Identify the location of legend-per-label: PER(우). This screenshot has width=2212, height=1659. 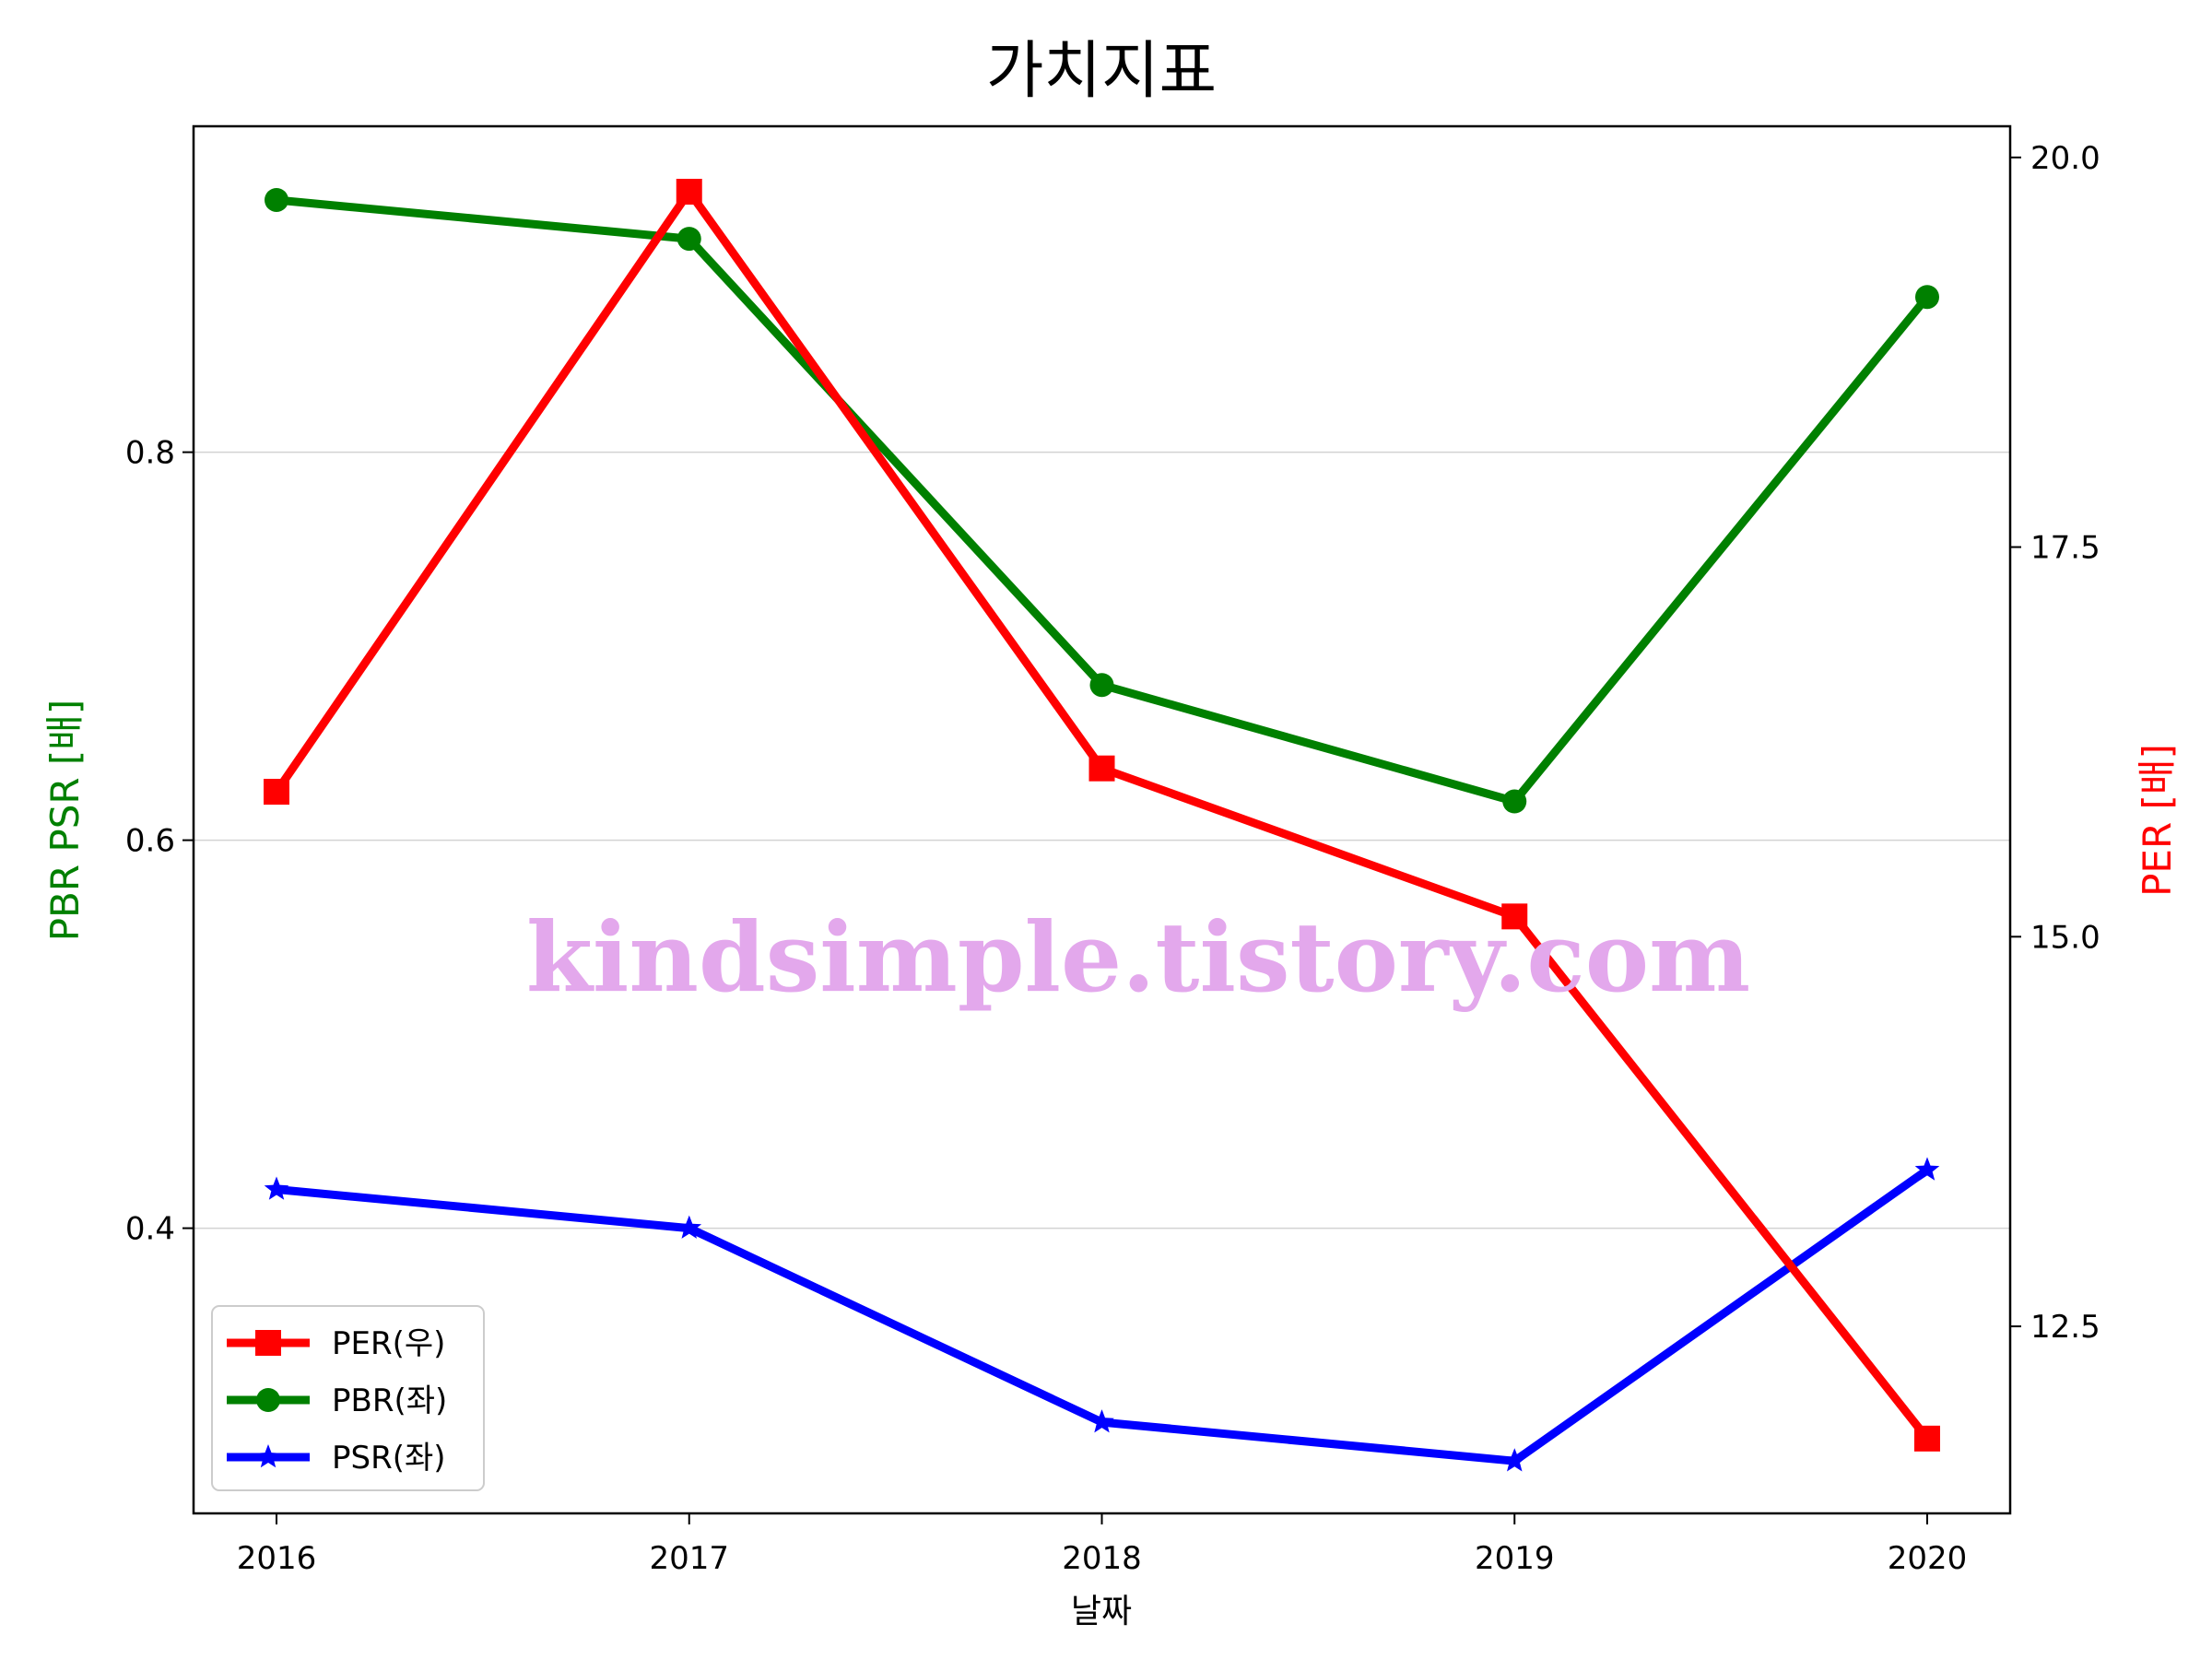
(388, 1343).